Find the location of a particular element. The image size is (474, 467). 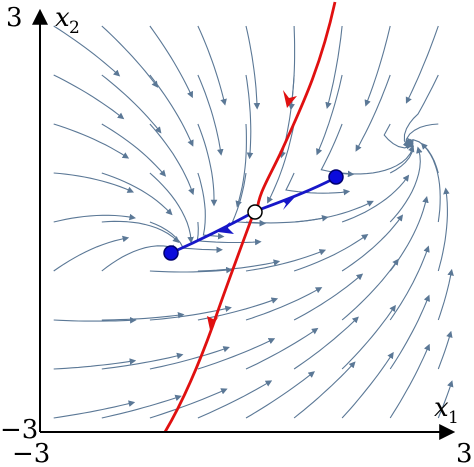

y-max-label: 3 is located at coordinates (14, 18).